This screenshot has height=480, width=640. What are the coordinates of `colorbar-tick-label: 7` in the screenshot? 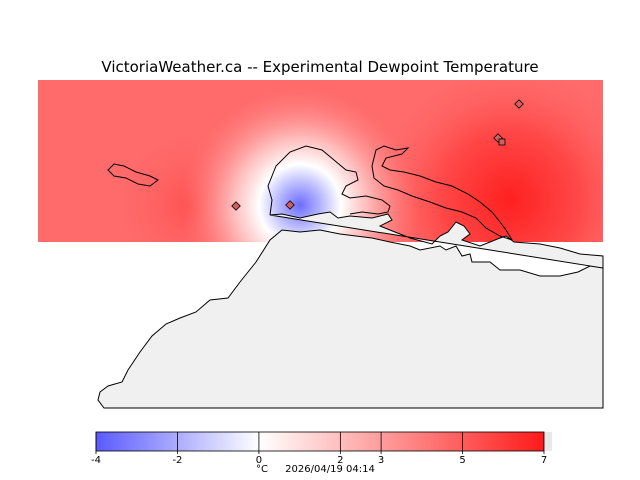 It's located at (544, 460).